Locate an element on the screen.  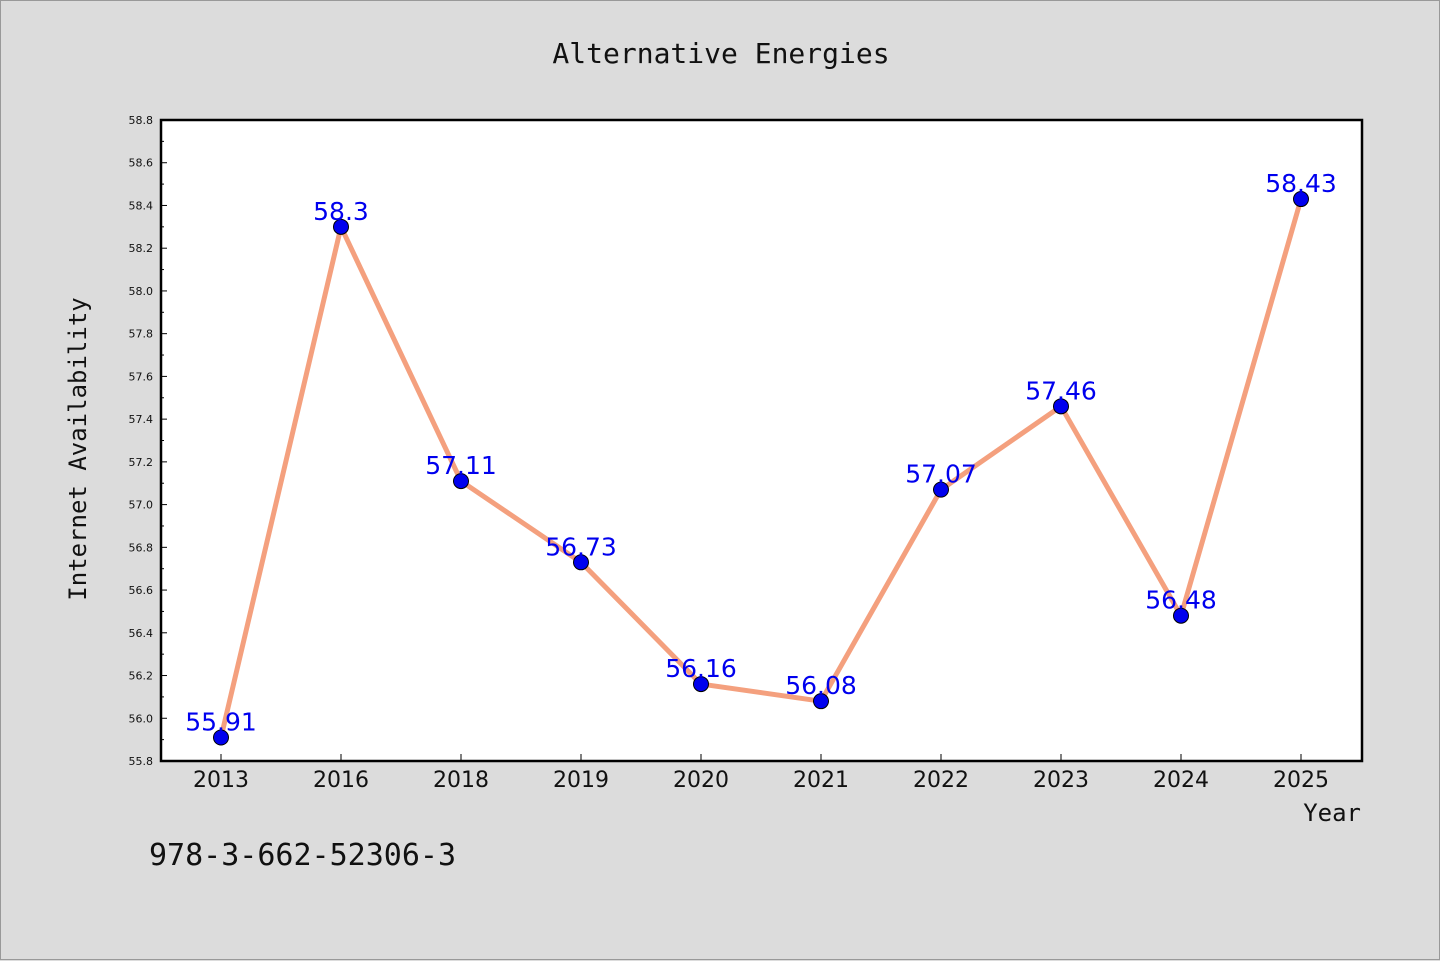
x-tick-label: 2013 is located at coordinates (221, 780).